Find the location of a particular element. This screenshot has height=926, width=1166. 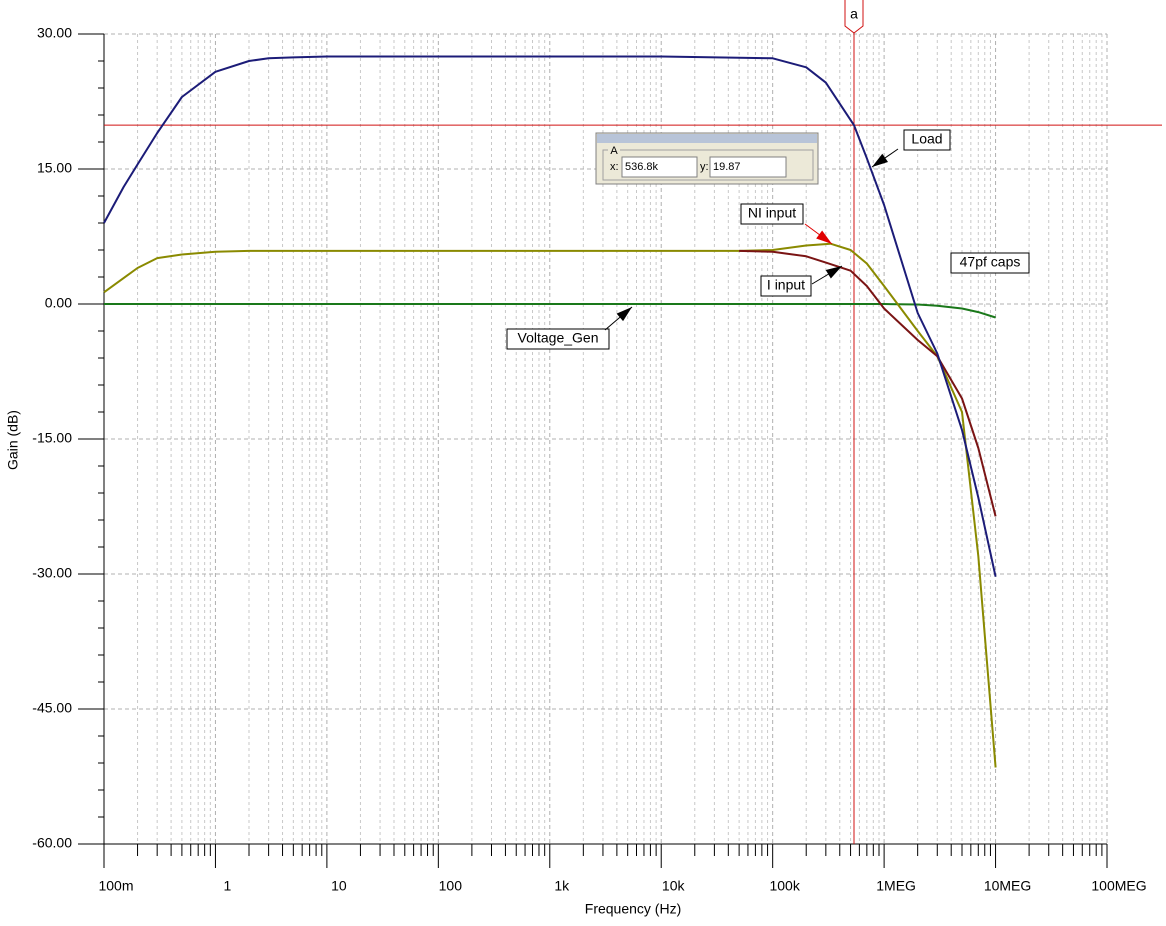

cursor-box: Ax: 536.8k y: 19.87 is located at coordinates (707, 158).